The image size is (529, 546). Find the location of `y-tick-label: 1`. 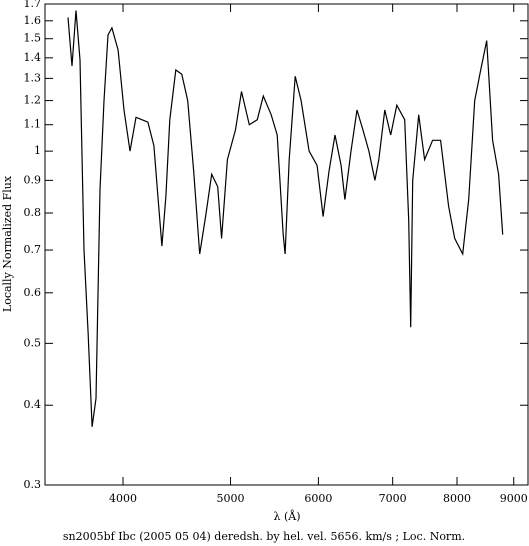

y-tick-label: 1 is located at coordinates (37, 150).